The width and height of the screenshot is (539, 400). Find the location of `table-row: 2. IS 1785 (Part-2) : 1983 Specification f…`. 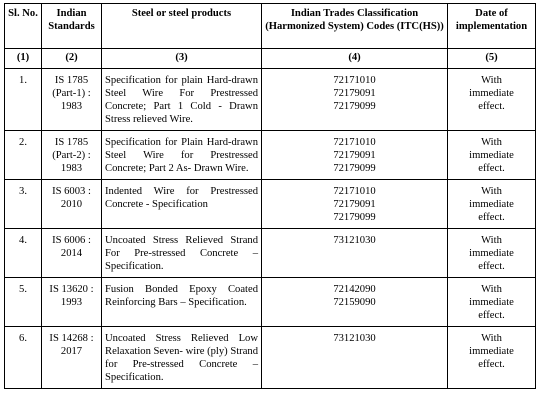

table-row: 2. IS 1785 (Part-2) : 1983 Specification f… is located at coordinates (270, 155).